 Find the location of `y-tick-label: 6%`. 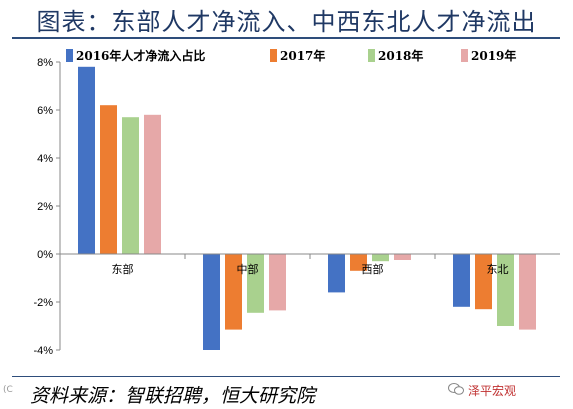

y-tick-label: 6% is located at coordinates (45, 111).